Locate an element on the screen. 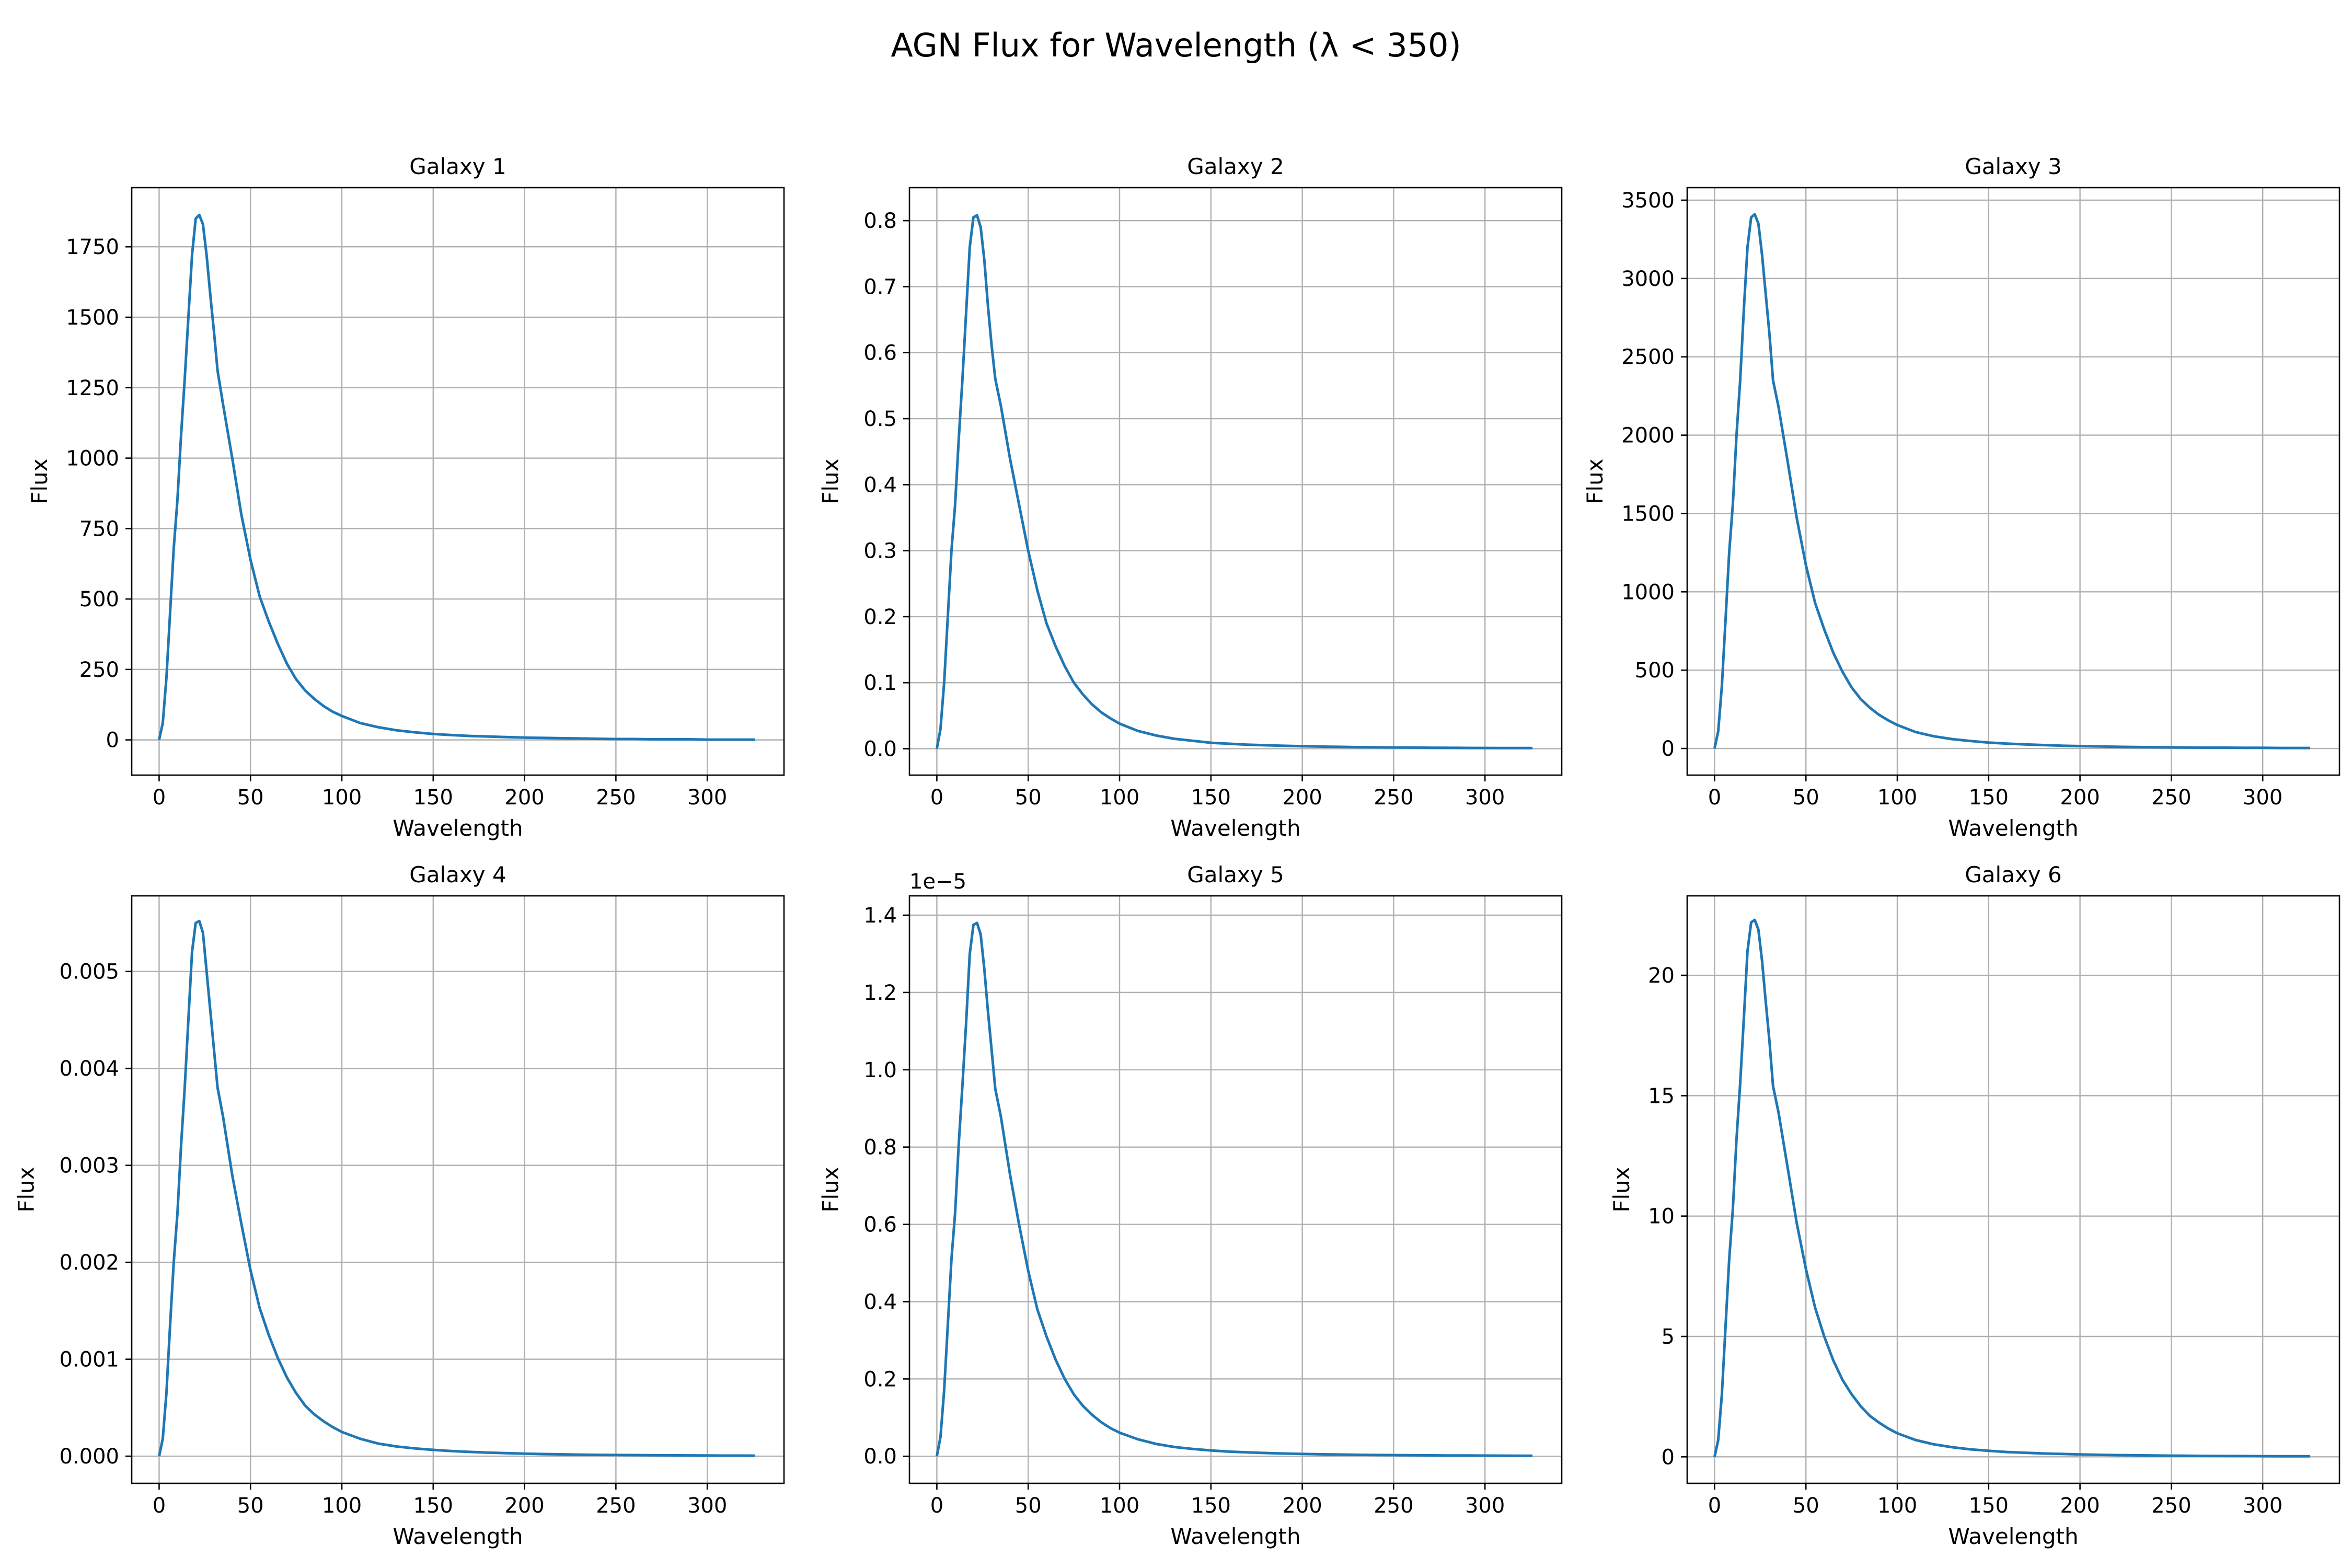  y-tick-label: 0.001 is located at coordinates (89, 1360).